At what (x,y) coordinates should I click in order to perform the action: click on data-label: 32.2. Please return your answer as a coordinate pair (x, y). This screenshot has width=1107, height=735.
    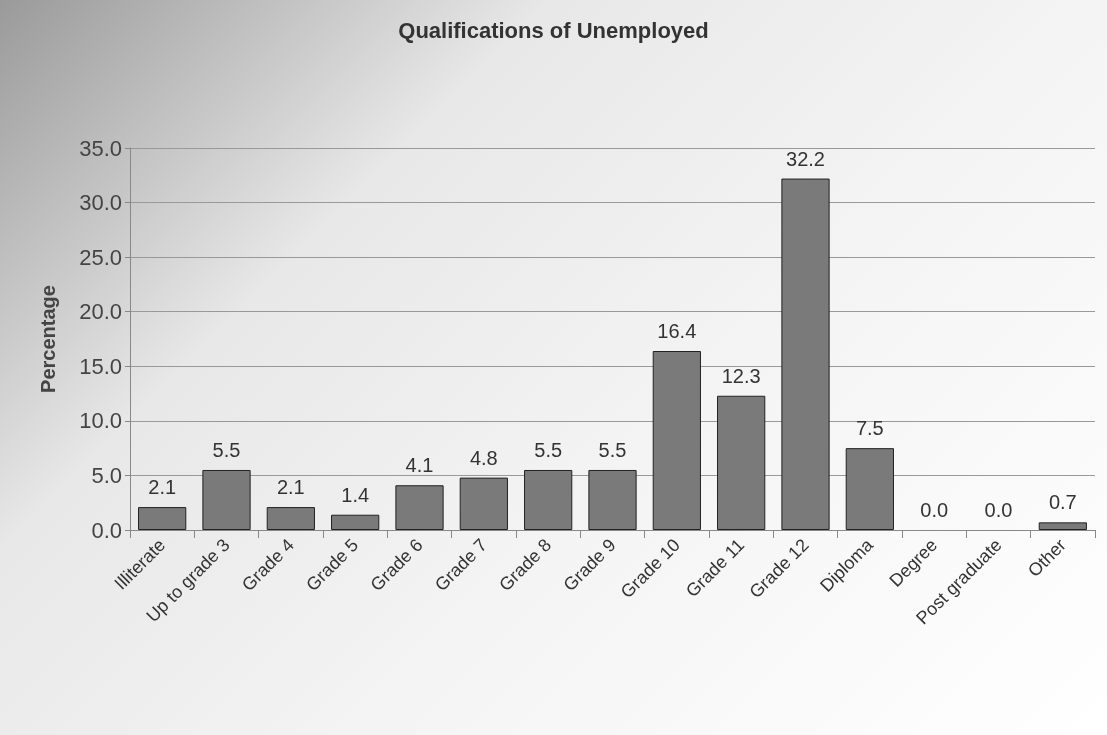
    Looking at the image, I should click on (805, 158).